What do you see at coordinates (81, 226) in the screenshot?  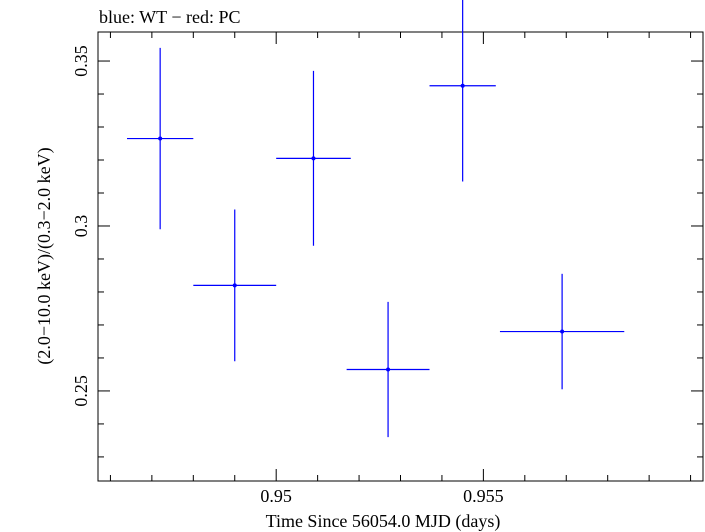 I see `y-tick-label: 0.3` at bounding box center [81, 226].